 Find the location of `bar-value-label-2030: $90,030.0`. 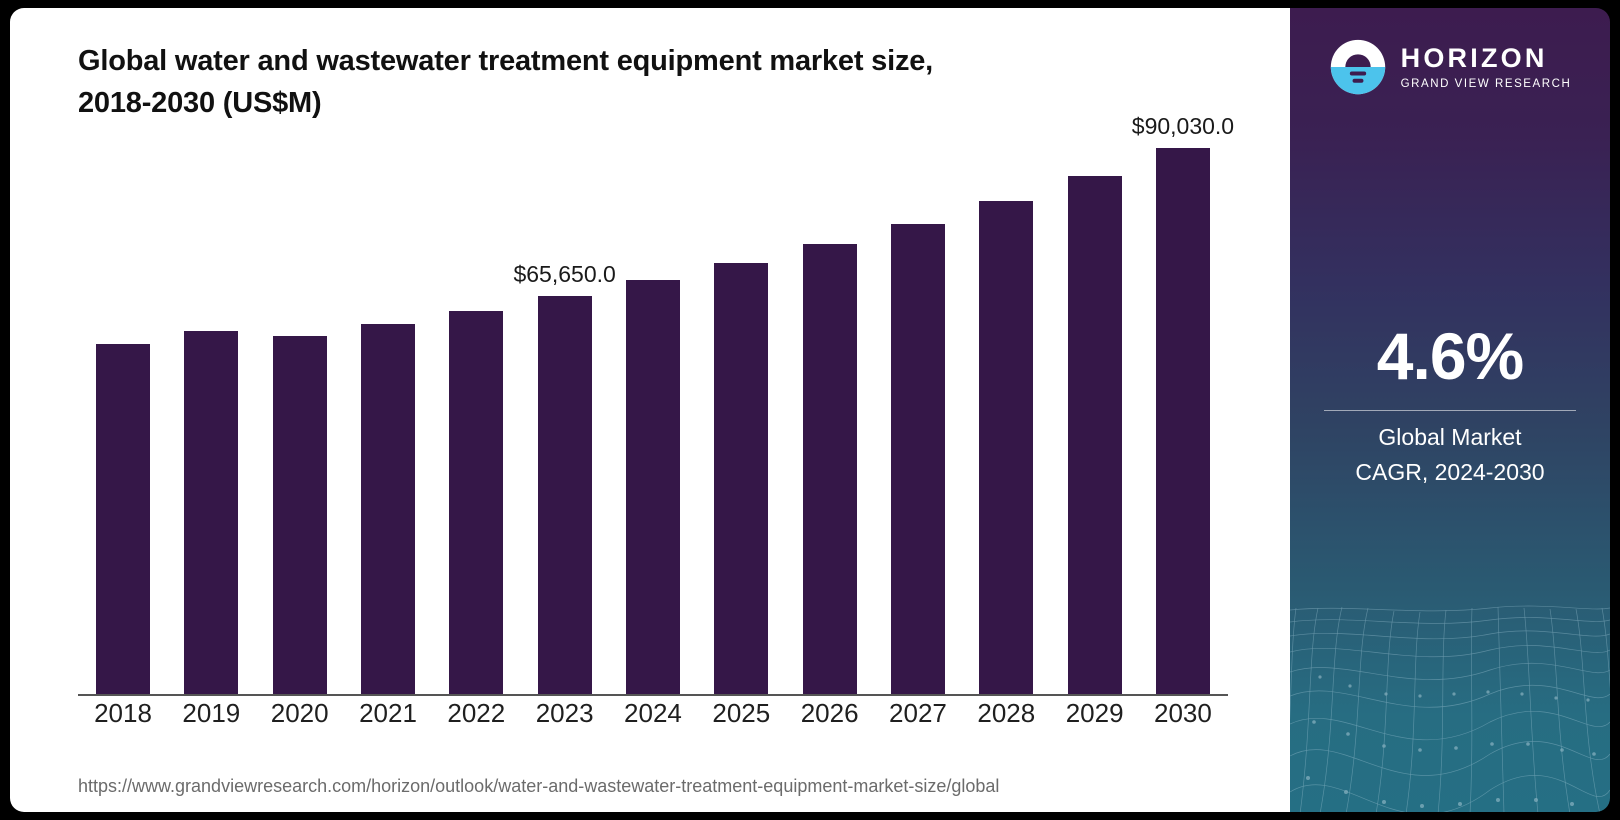

bar-value-label-2030: $90,030.0 is located at coordinates (1183, 126).